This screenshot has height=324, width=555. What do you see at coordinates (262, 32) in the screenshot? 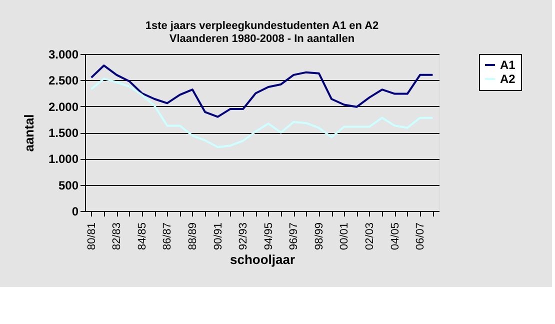
I see `chart-title: 1ste jaars verpleegkundestudenten A1 en A2 Vlaanderen 1980-2008 - In aantallen` at bounding box center [262, 32].